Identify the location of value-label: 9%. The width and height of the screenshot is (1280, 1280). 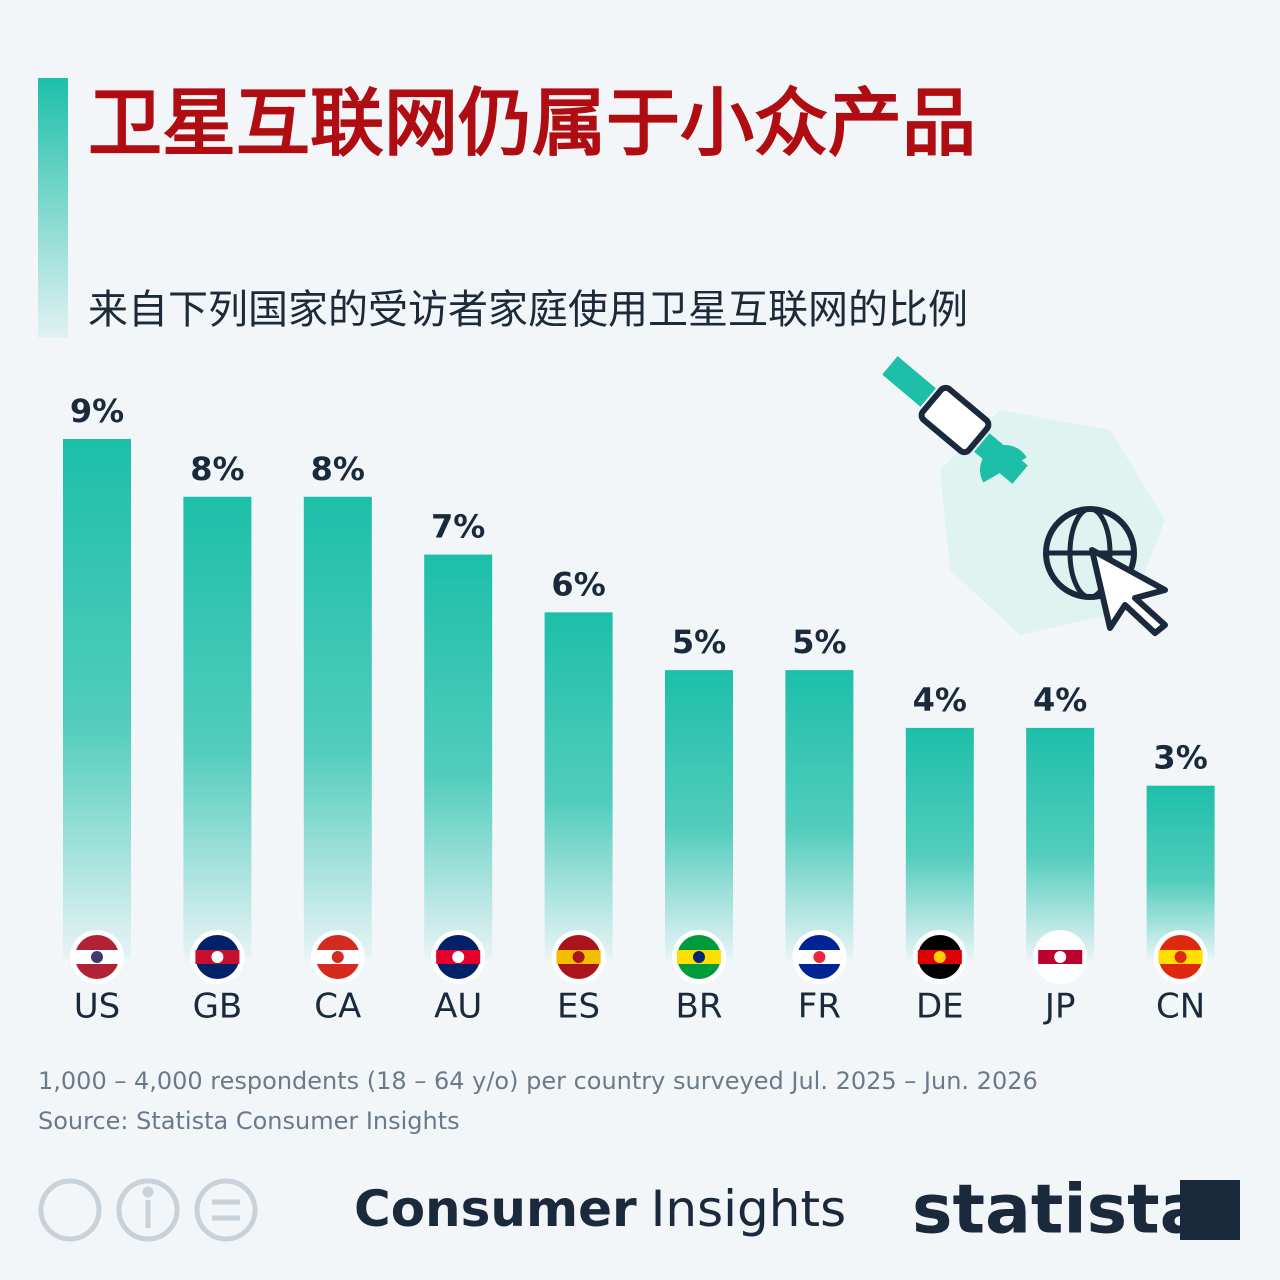
(97, 411).